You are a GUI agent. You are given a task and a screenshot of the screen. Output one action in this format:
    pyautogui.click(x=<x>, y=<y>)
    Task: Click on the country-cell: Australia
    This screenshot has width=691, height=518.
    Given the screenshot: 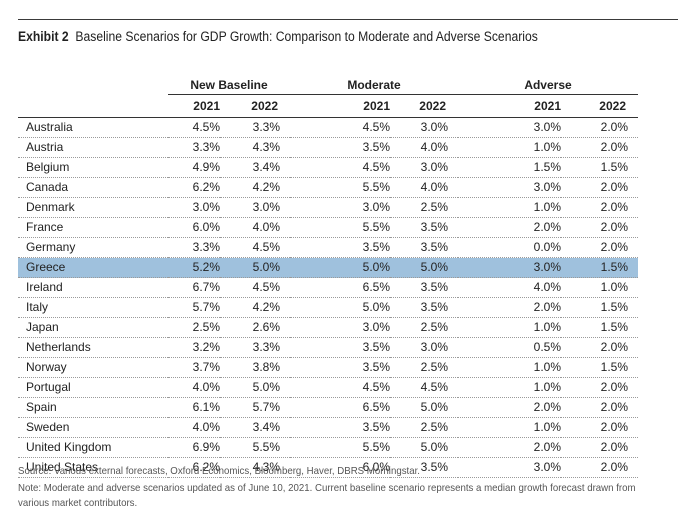 What is the action you would take?
    pyautogui.click(x=93, y=127)
    